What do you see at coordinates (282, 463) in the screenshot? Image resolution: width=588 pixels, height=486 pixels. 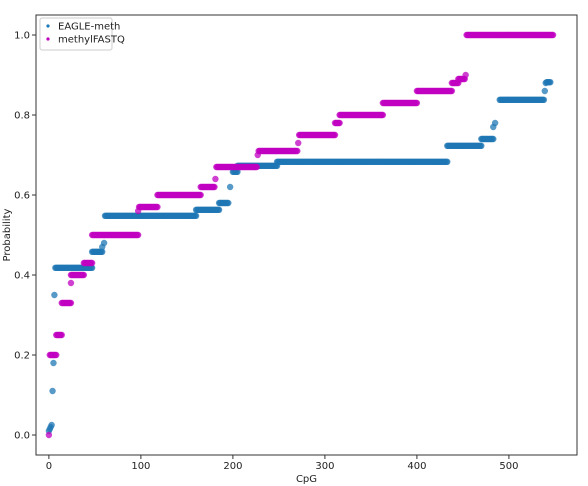 I see `x-axis: 0 100 200 300 400 500` at bounding box center [282, 463].